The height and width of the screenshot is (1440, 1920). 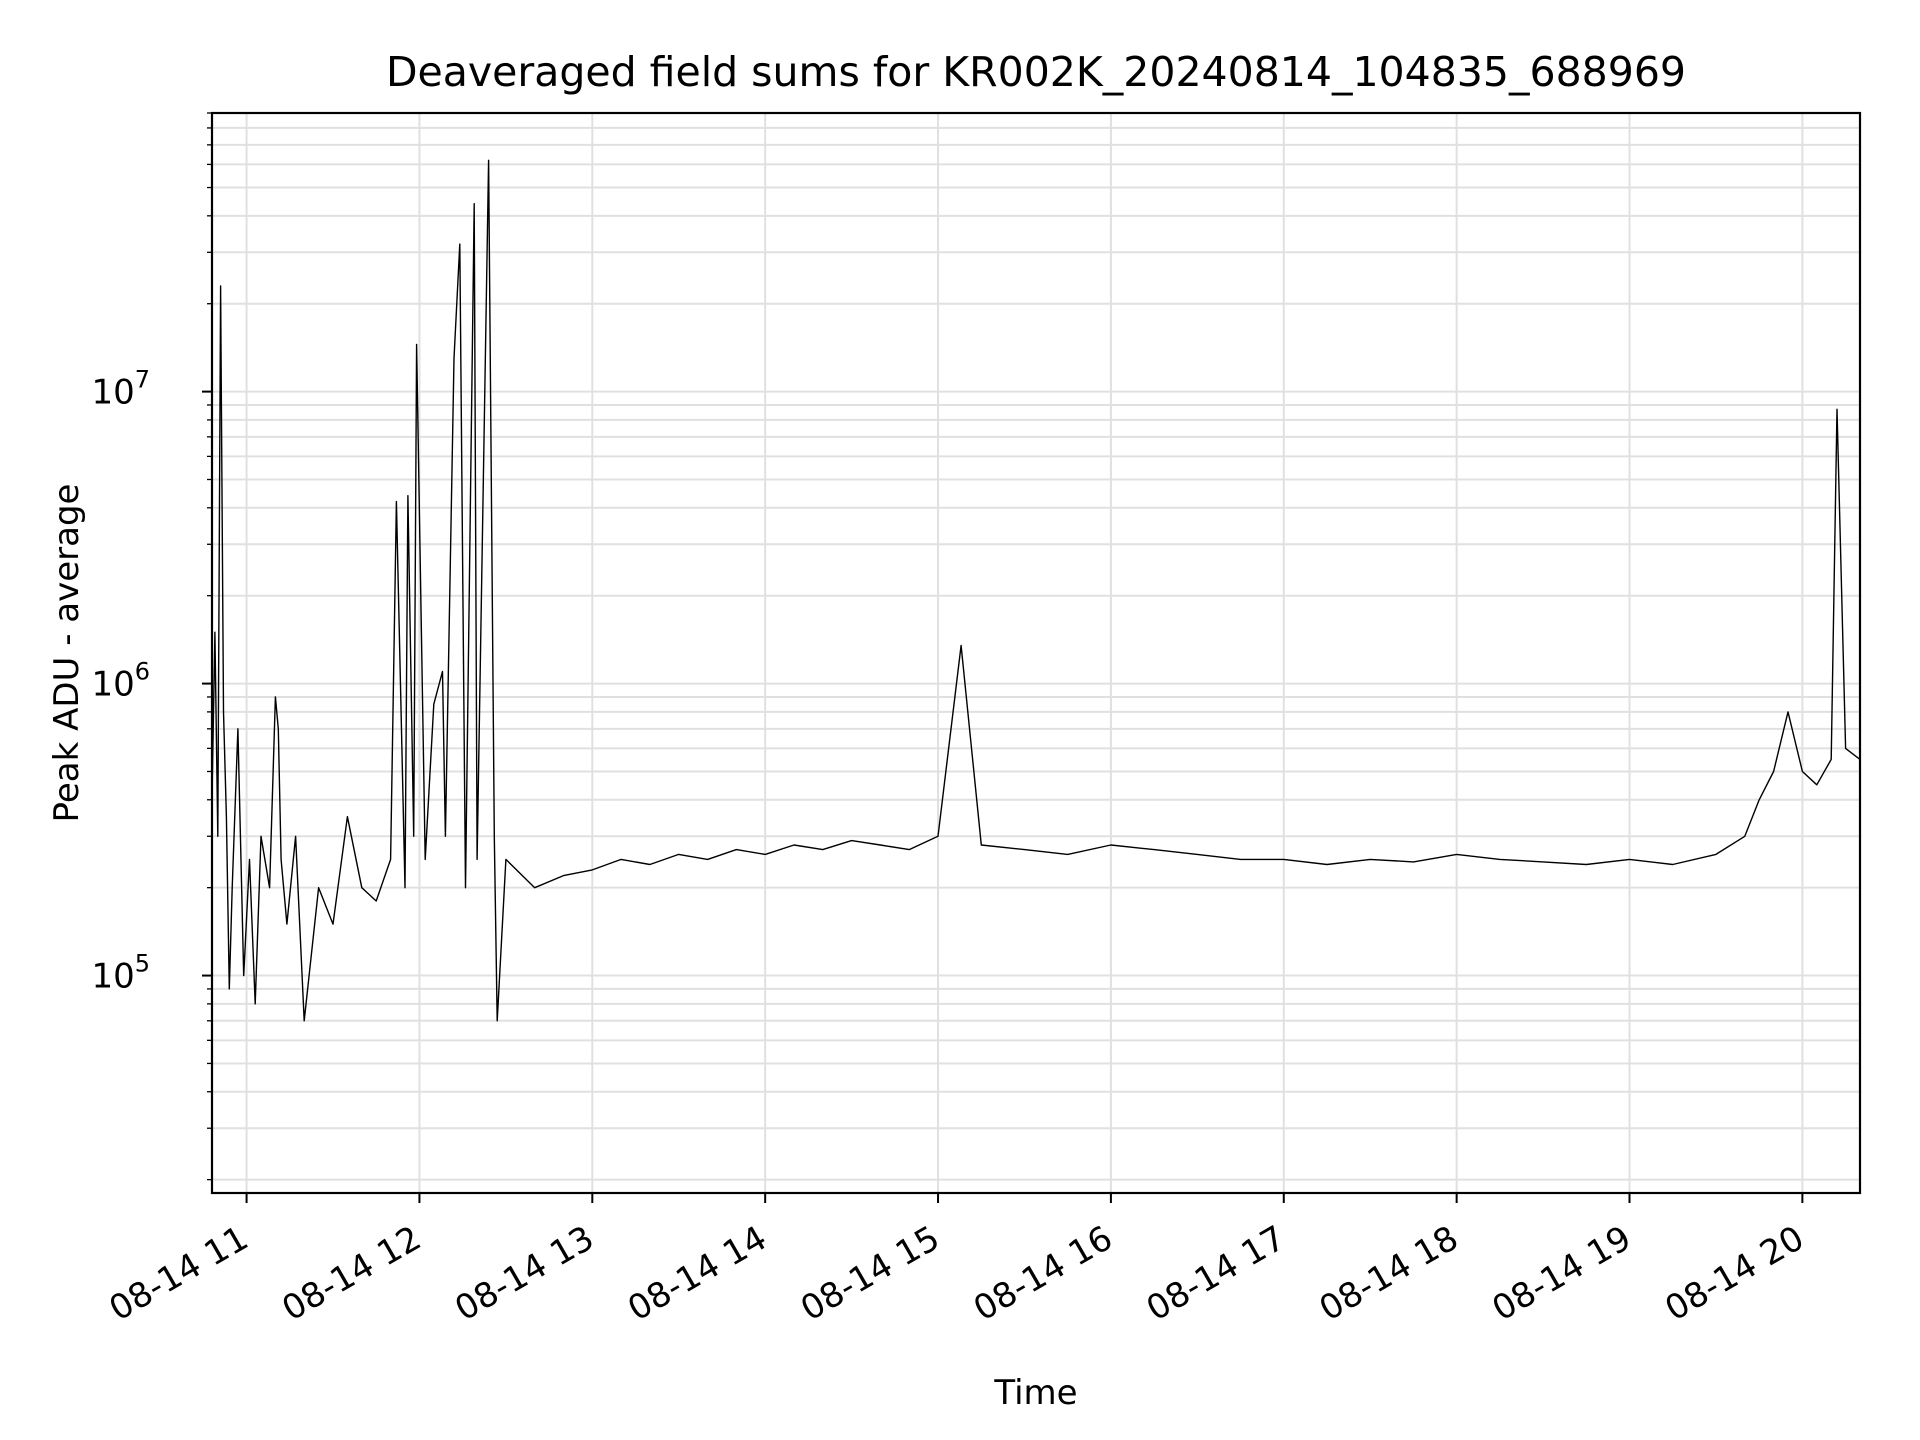 What do you see at coordinates (120, 681) in the screenshot?
I see `y-tick-label: 10⁶` at bounding box center [120, 681].